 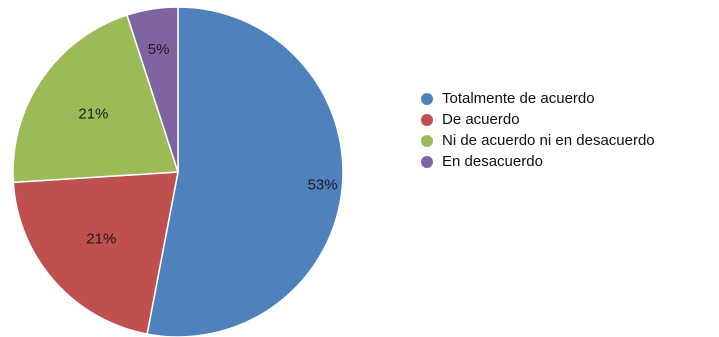 What do you see at coordinates (492, 161) in the screenshot?
I see `legend-label: En desacuerdo` at bounding box center [492, 161].